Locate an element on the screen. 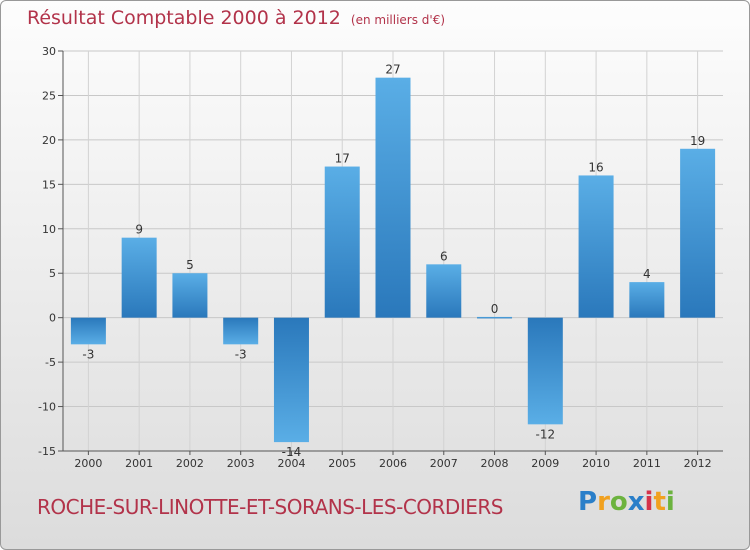  bar-2011 is located at coordinates (647, 300).